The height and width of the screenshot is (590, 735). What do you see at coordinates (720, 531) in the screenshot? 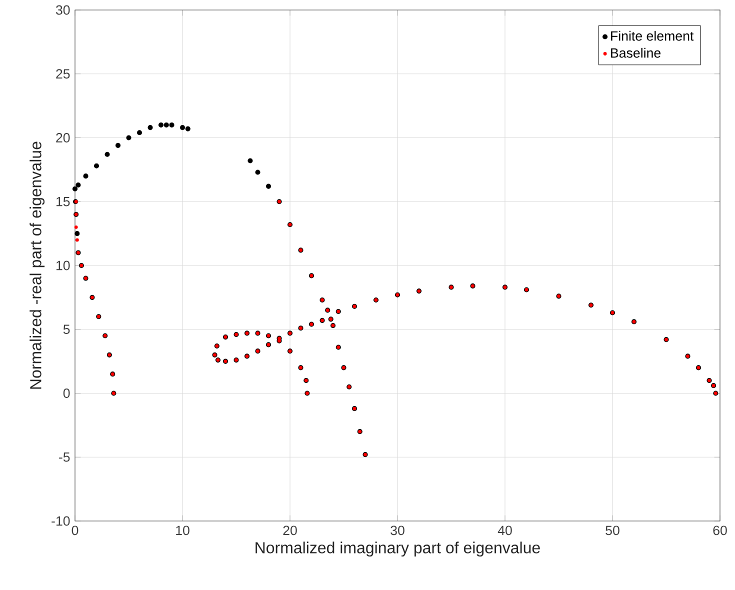
I see `x-tick-label: 60` at bounding box center [720, 531].